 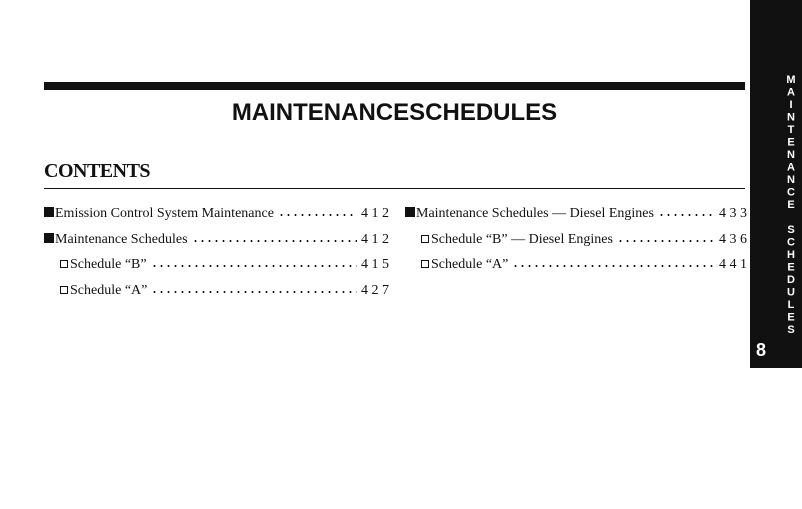 What do you see at coordinates (375, 264) in the screenshot?
I see `page-number: 4 1 5` at bounding box center [375, 264].